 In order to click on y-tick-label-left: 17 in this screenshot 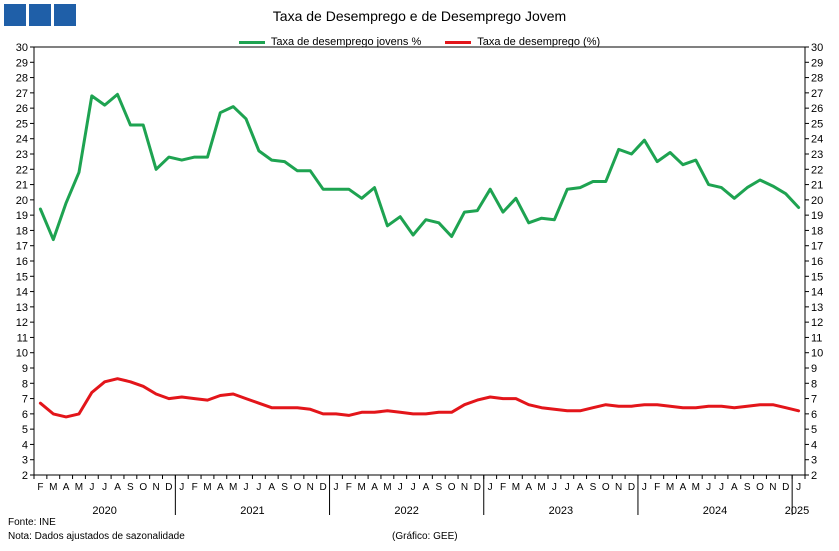, I will do `click(22, 247)`.